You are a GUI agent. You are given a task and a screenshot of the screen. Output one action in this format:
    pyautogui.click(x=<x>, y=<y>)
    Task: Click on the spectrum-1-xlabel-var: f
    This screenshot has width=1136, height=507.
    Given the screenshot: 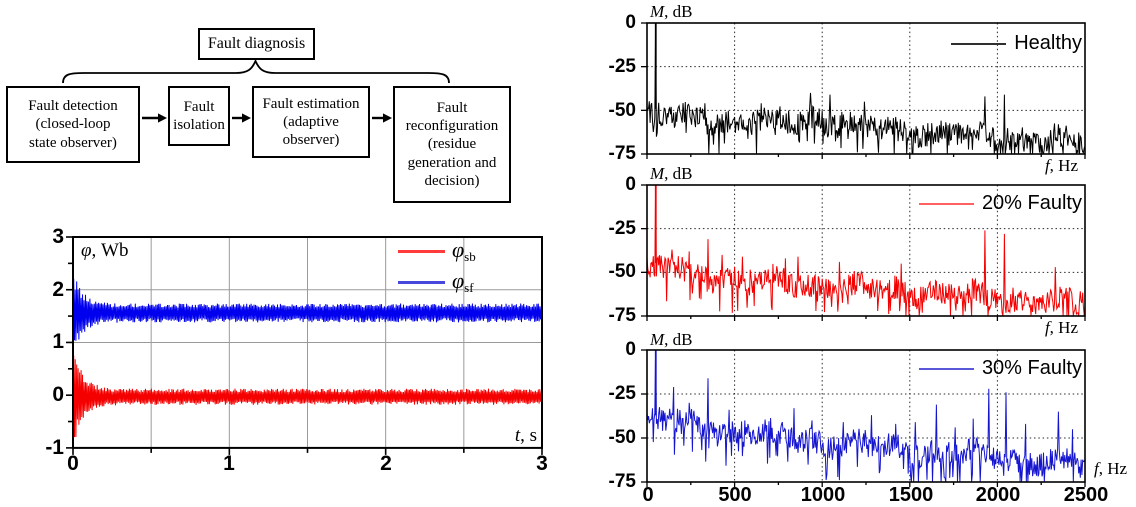 What is the action you would take?
    pyautogui.click(x=1047, y=165)
    